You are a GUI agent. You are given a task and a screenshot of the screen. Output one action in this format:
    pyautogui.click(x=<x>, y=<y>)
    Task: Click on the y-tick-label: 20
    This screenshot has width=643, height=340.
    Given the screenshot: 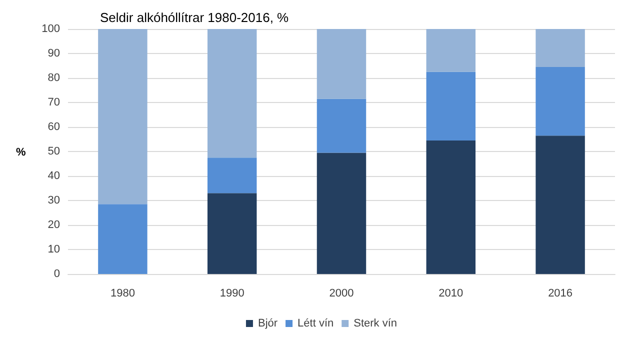 What is the action you would take?
    pyautogui.click(x=54, y=225)
    